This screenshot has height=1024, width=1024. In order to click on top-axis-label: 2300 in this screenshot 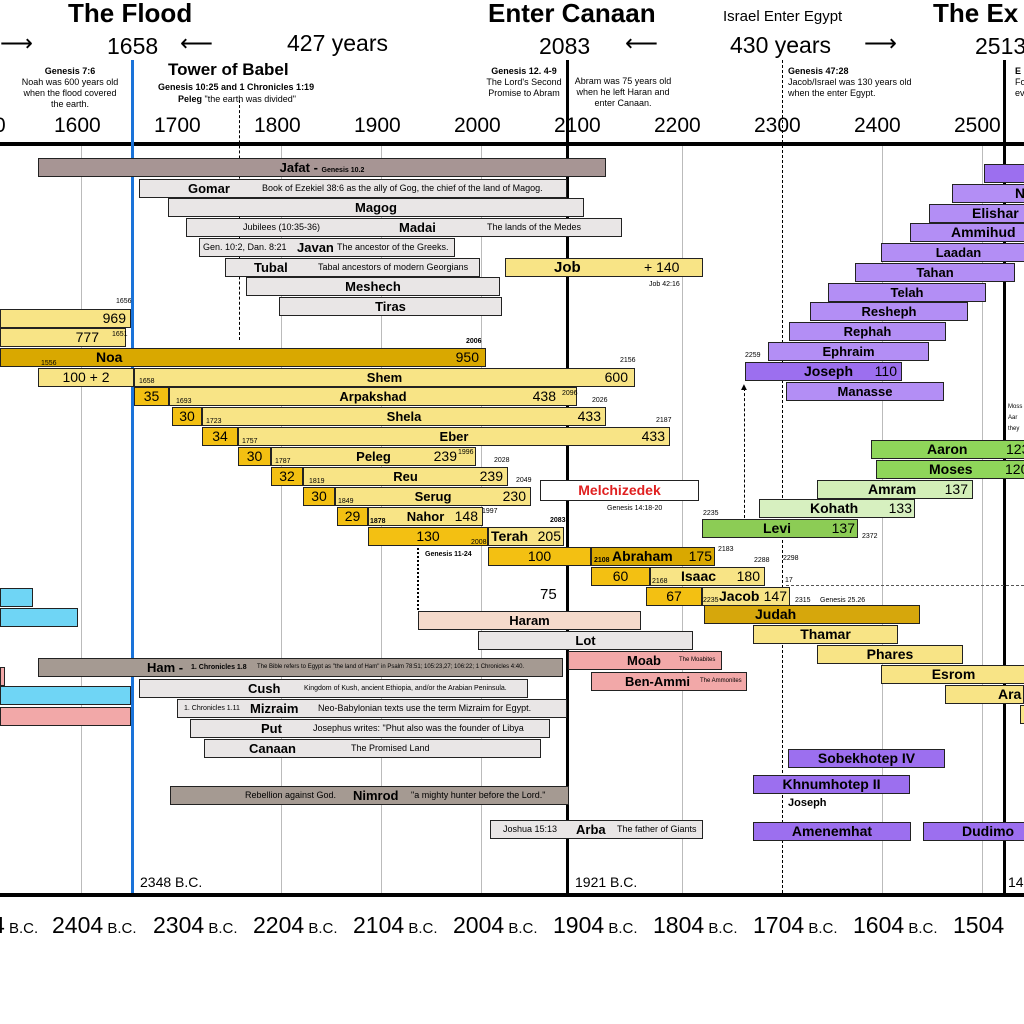, I will do `click(777, 125)`.